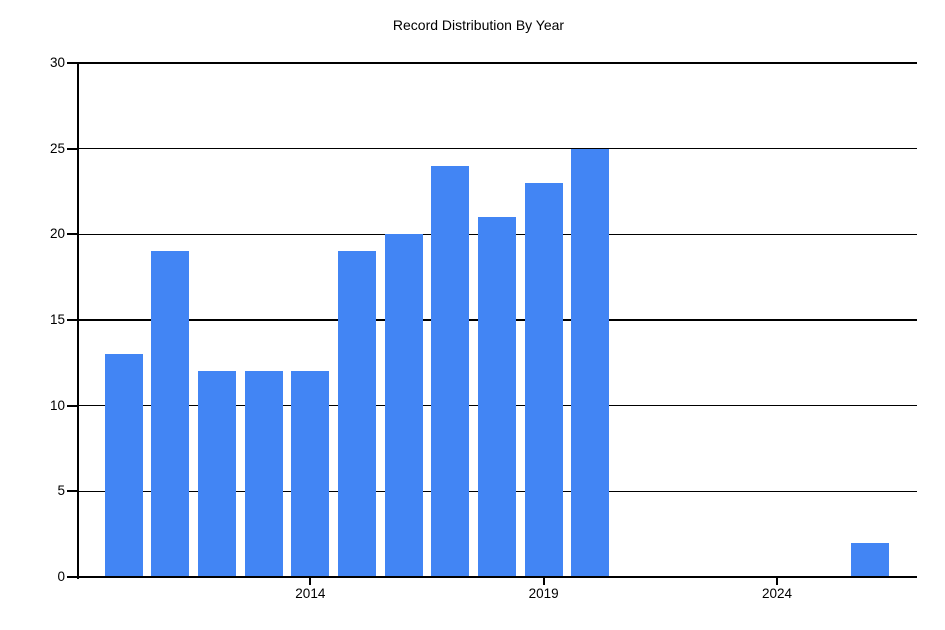  I want to click on y-tick-label: 15, so click(57, 319).